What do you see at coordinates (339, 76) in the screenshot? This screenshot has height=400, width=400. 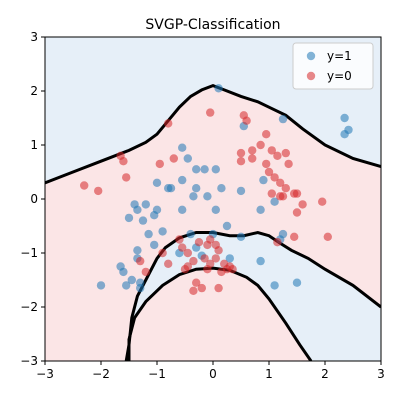 I see `legend-label: y=0` at bounding box center [339, 76].